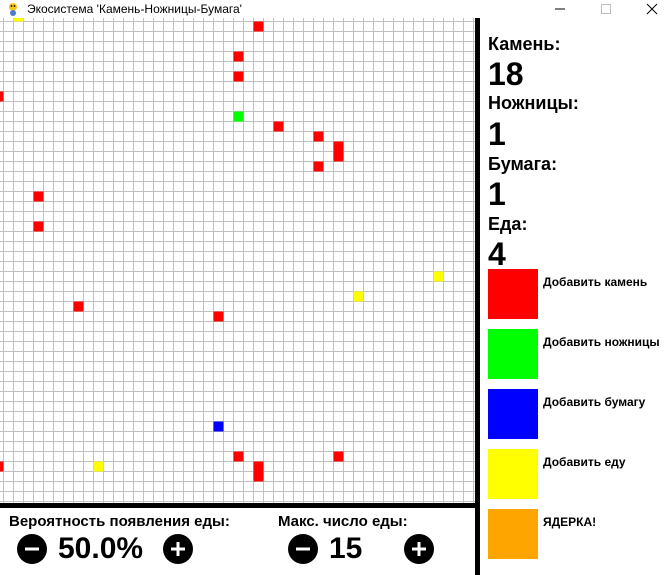  Describe the element at coordinates (513, 414) in the screenshot. I see `add-paper-button` at that location.